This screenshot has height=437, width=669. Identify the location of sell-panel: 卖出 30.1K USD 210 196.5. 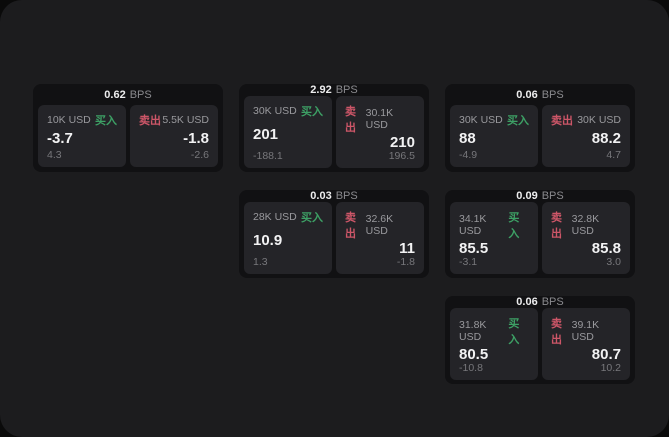
(380, 132).